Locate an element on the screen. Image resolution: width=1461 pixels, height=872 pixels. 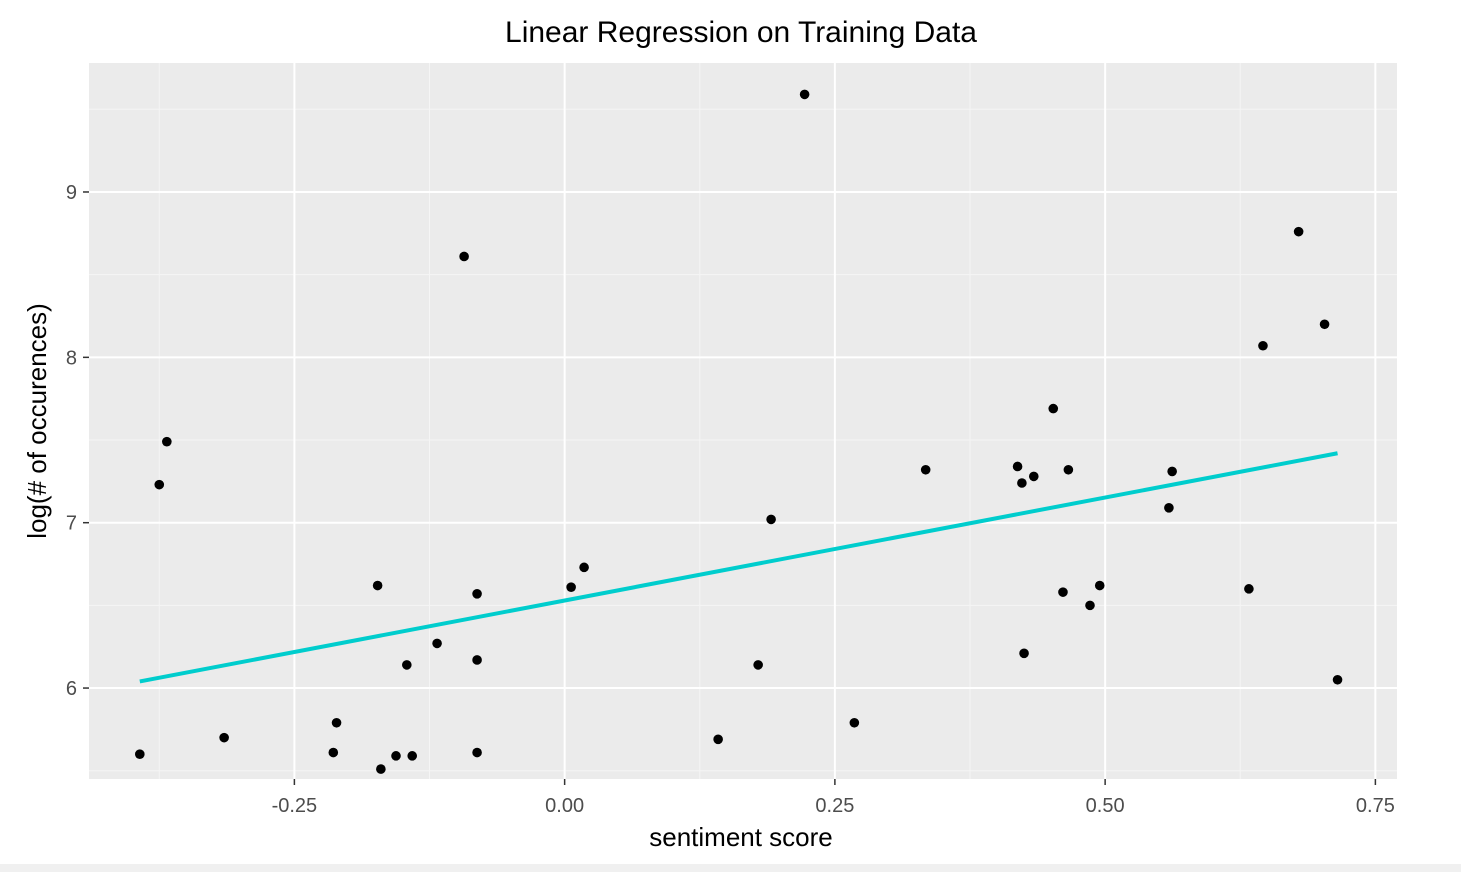
x-axis-label: sentiment score is located at coordinates (741, 837).